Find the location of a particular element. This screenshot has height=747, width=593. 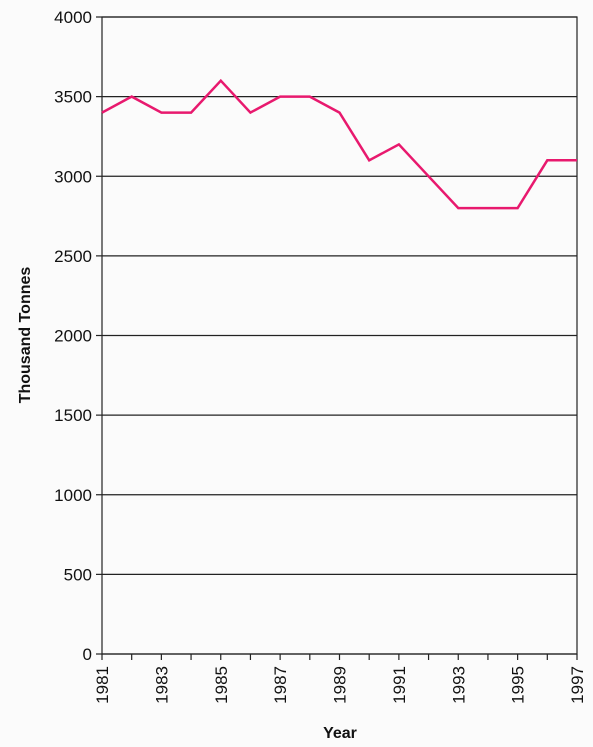

y-tick-label: 3500 is located at coordinates (73, 97).